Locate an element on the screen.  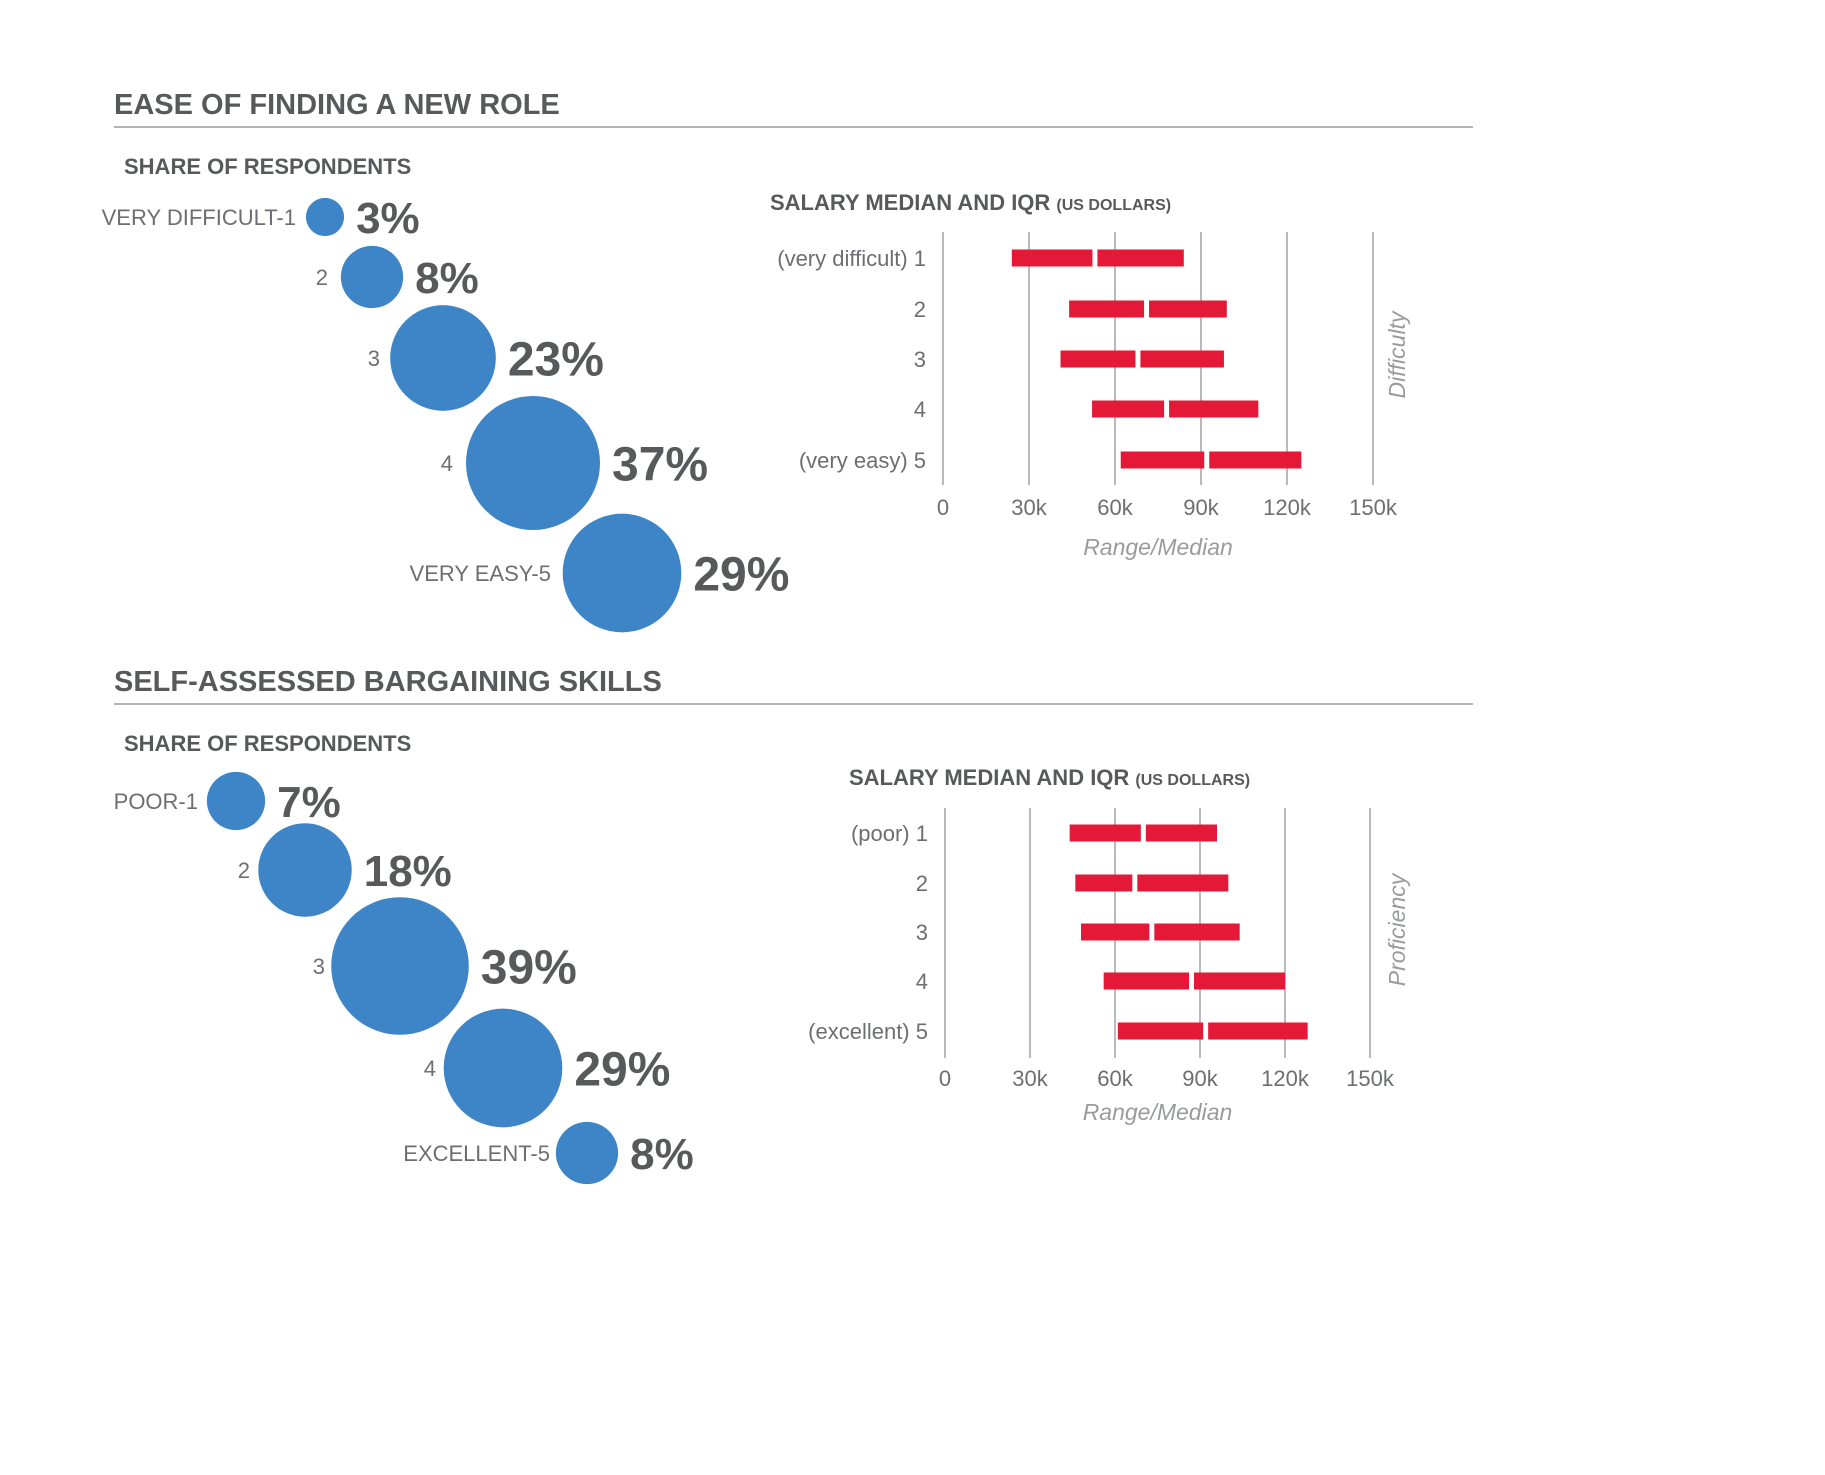
bubble-category-label: EXCELLENT-5 is located at coordinates (476, 1153).